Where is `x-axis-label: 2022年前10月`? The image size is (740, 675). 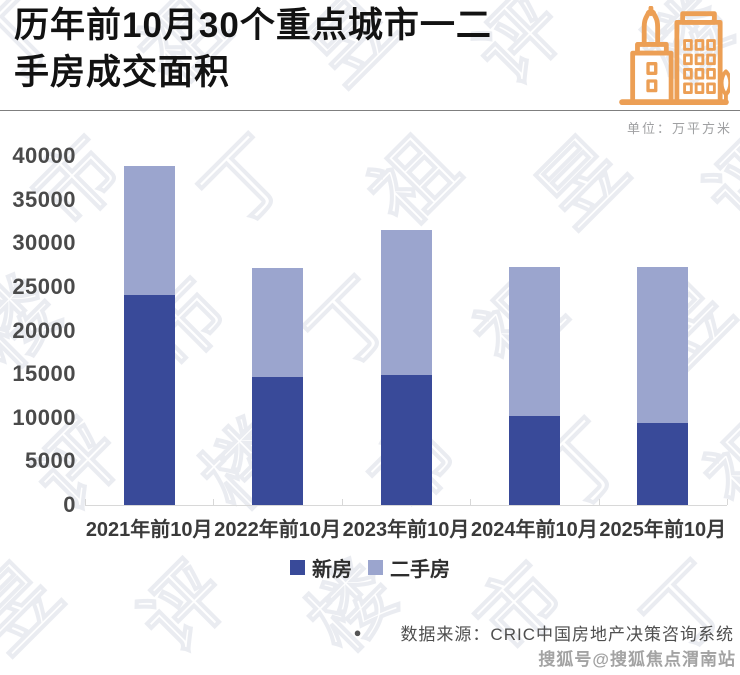
x-axis-label: 2022年前10月 is located at coordinates (277, 530).